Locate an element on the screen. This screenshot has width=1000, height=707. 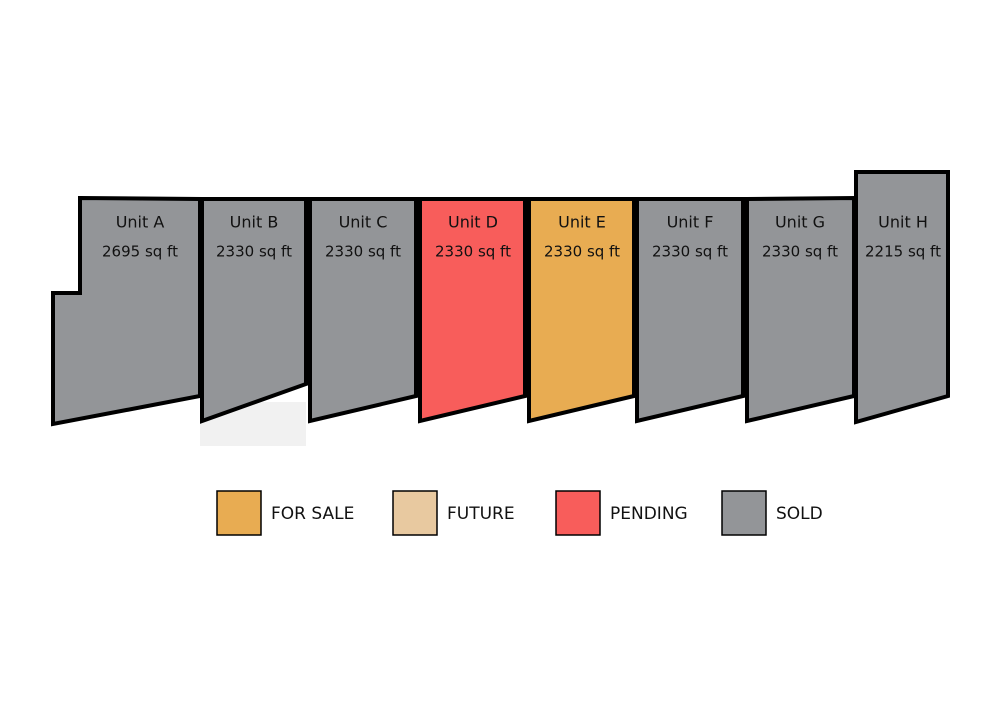
unit-label: Unit A is located at coordinates (140, 222).